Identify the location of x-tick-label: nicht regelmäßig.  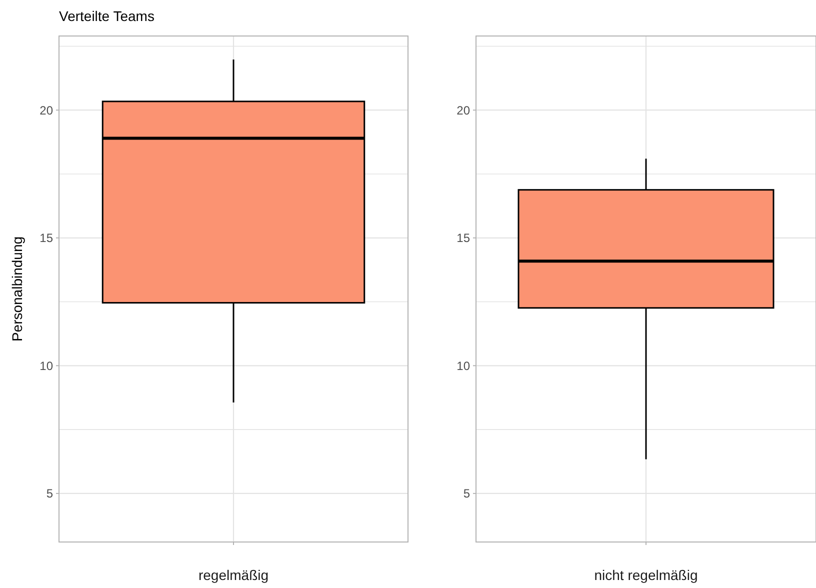
(646, 575).